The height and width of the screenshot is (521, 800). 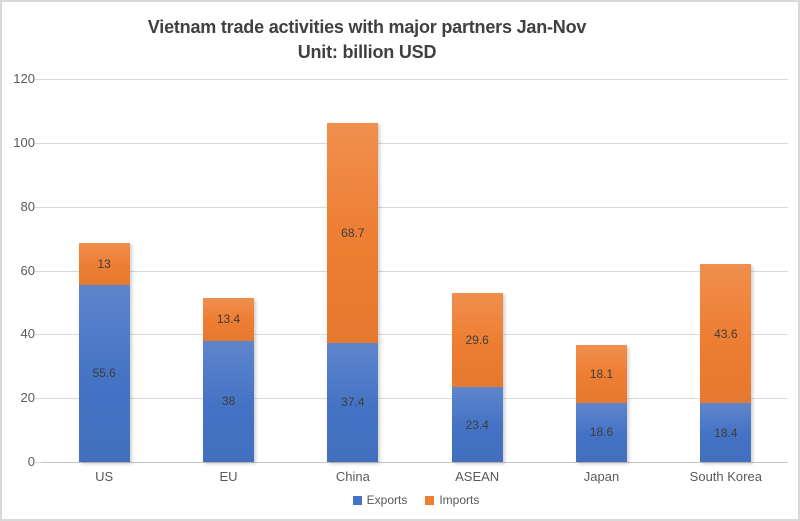 I want to click on bar-value-label-exports-eu: 38, so click(x=228, y=401).